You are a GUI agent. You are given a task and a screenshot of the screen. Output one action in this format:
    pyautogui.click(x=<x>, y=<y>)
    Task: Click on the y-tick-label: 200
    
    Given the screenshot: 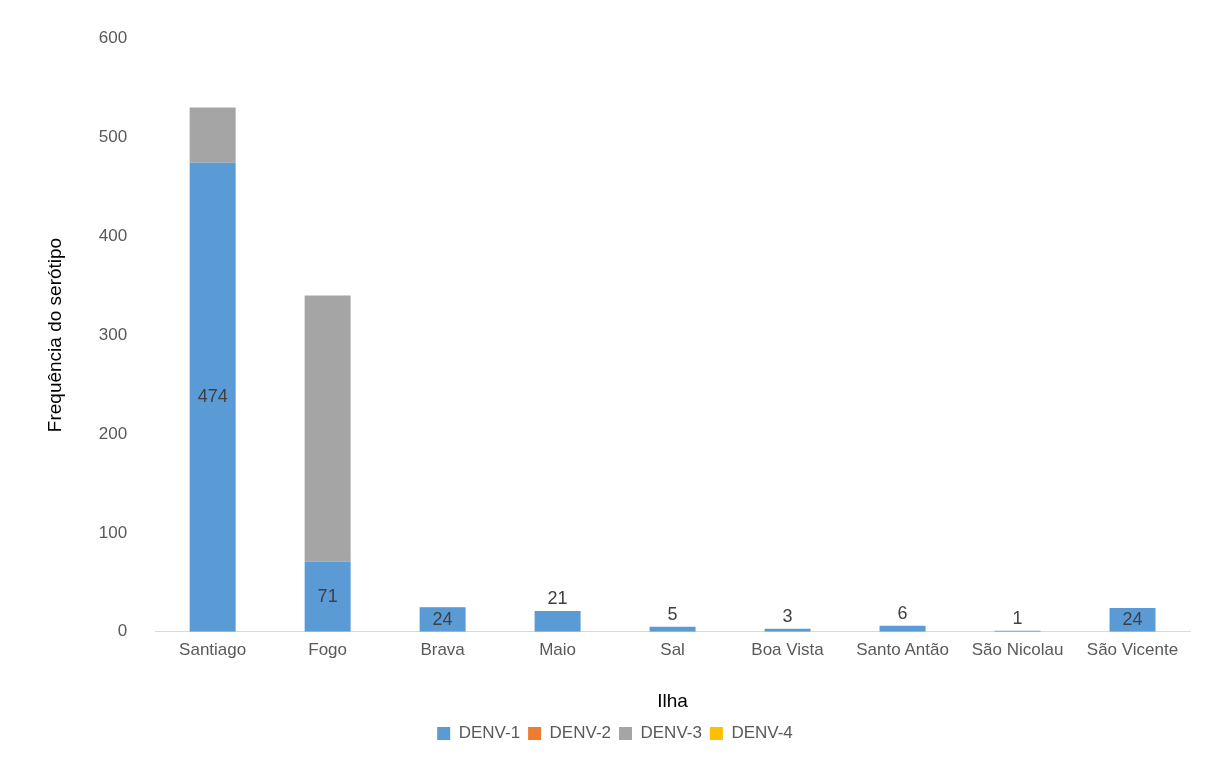 What is the action you would take?
    pyautogui.click(x=113, y=433)
    